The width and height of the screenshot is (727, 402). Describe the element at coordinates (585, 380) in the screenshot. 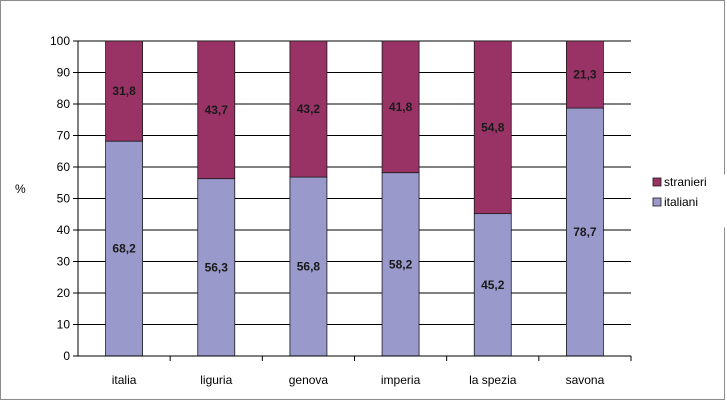

I see `x-tick-label-savona: savona` at that location.